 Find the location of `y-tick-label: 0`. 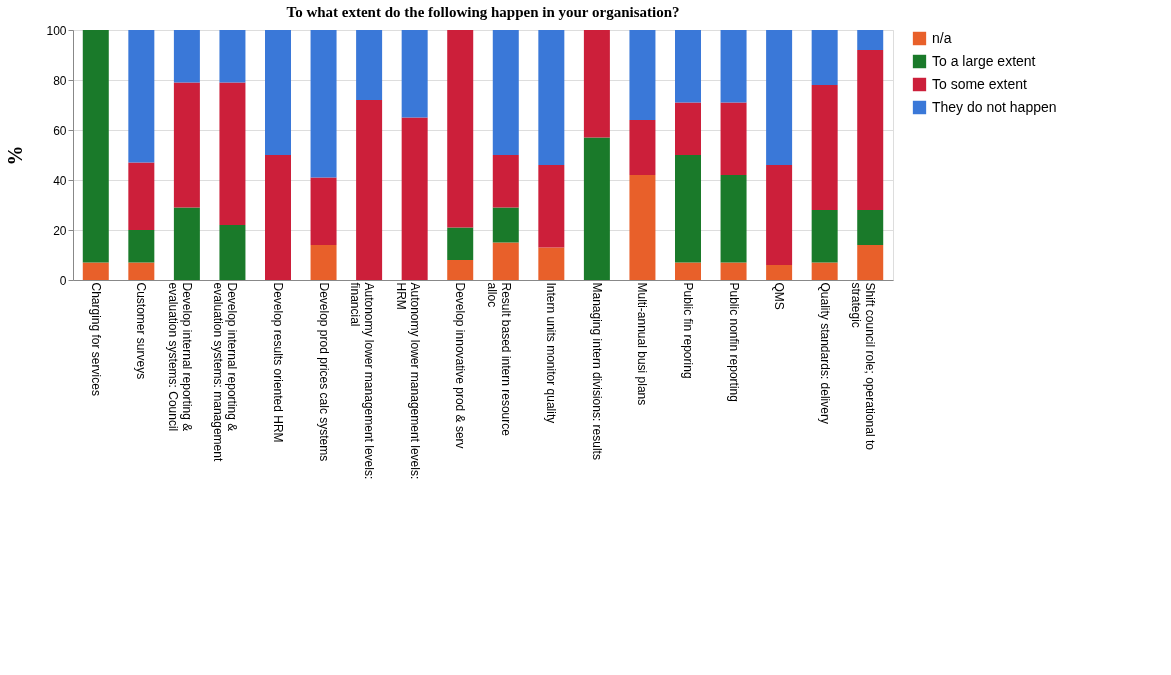

y-tick-label: 0 is located at coordinates (63, 280).